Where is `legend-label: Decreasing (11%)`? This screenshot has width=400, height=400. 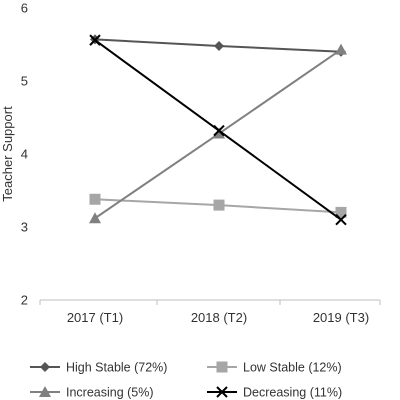 legend-label: Decreasing (11%) is located at coordinates (292, 393).